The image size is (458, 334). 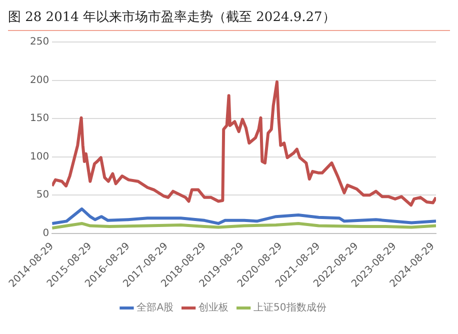 What do you see at coordinates (43, 195) in the screenshot?
I see `y-tick-label: 50` at bounding box center [43, 195].